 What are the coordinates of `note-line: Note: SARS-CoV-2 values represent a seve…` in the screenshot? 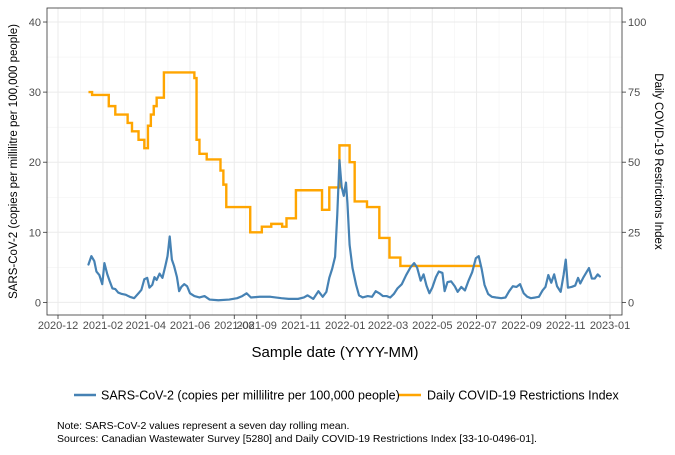 It's located at (203, 426).